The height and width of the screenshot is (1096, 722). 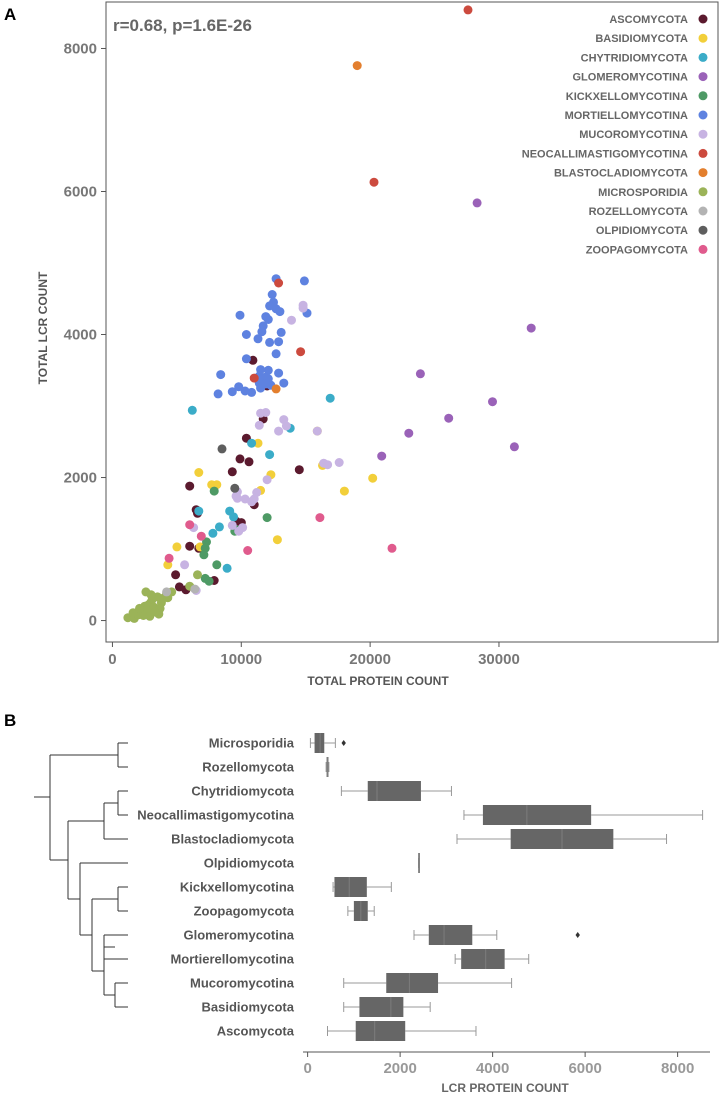 What do you see at coordinates (80, 191) in the screenshot?
I see `y-tick-label: 6000` at bounding box center [80, 191].